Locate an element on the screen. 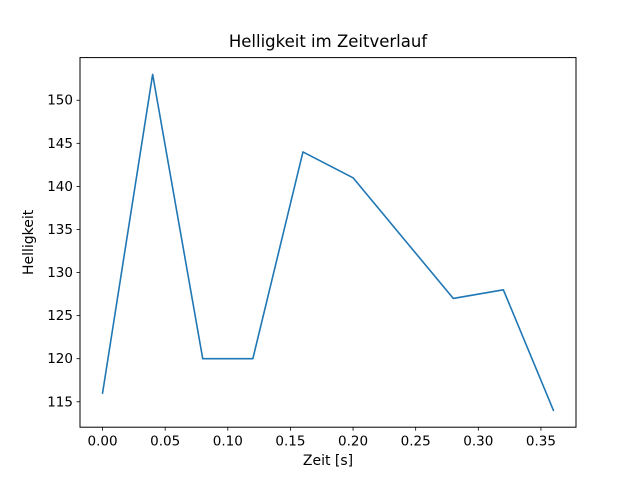  x-tick-label: 0.25 is located at coordinates (416, 442).